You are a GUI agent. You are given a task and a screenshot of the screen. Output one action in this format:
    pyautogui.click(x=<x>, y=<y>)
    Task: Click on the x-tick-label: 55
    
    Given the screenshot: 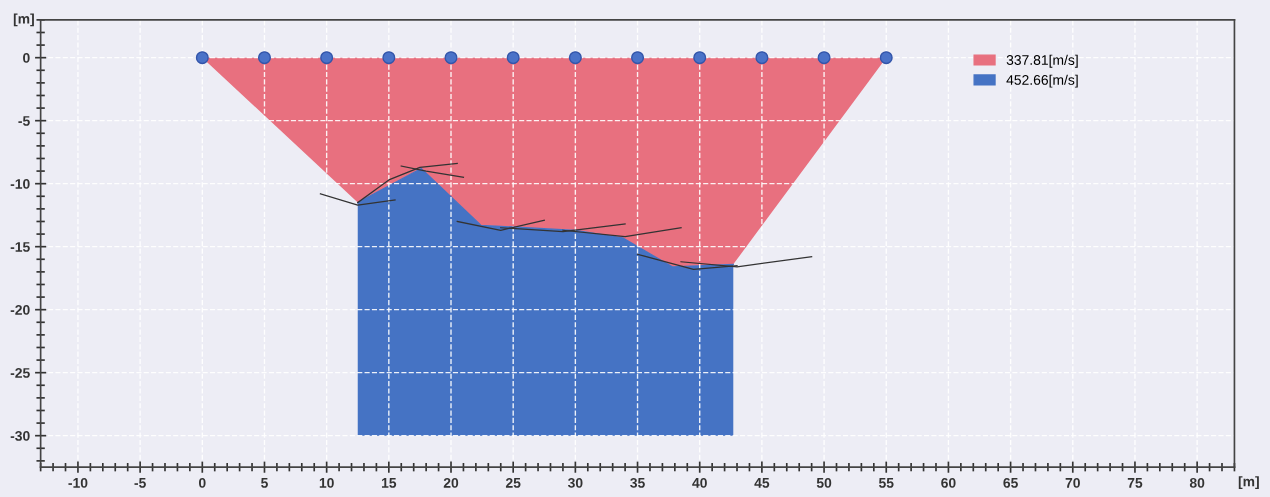 What is the action you would take?
    pyautogui.click(x=886, y=483)
    